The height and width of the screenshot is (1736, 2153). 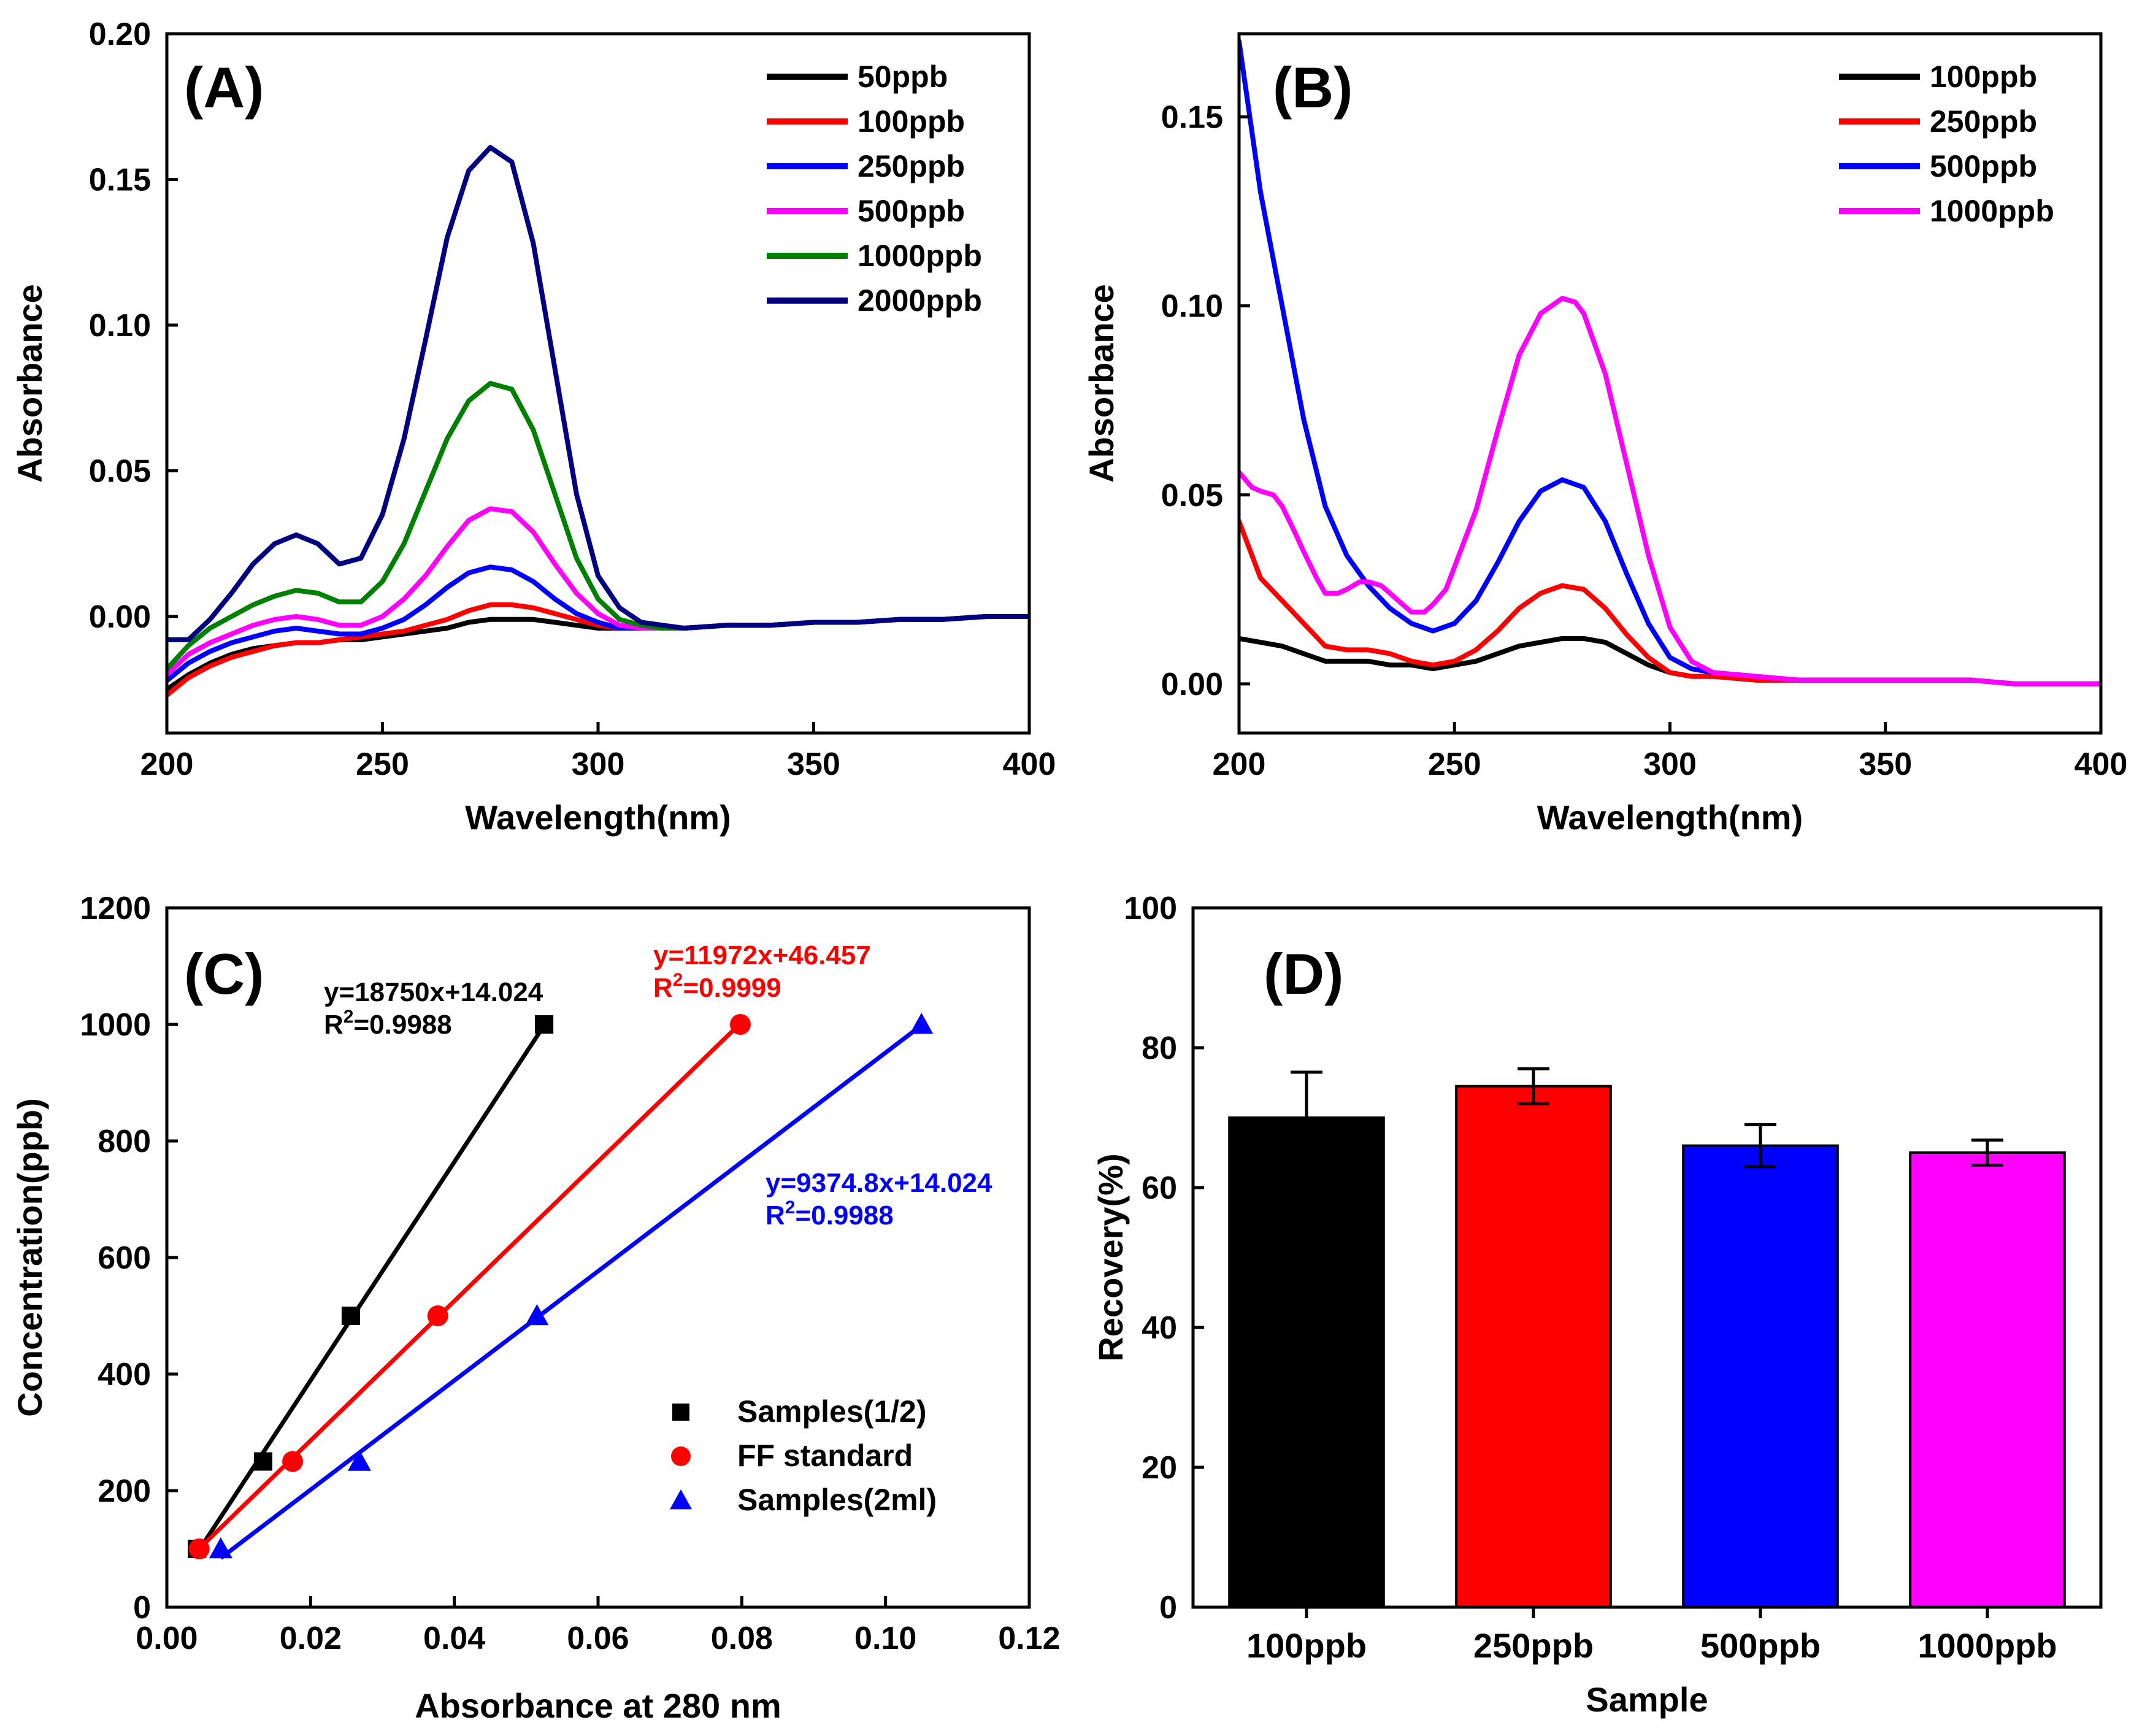 I want to click on x-tick-label-B: 200, so click(x=1239, y=764).